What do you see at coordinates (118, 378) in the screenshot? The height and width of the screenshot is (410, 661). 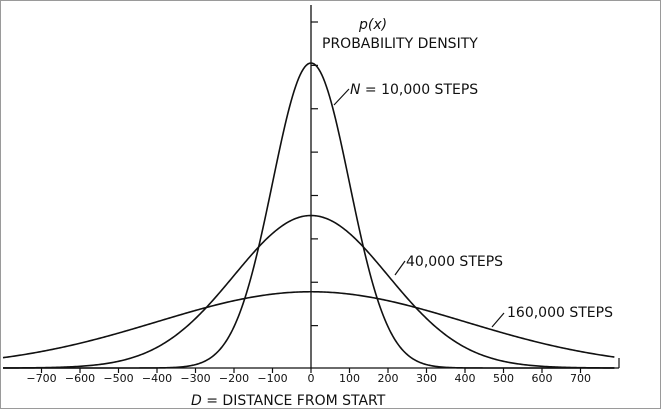 I see `x-tick-label: −500` at bounding box center [118, 378].